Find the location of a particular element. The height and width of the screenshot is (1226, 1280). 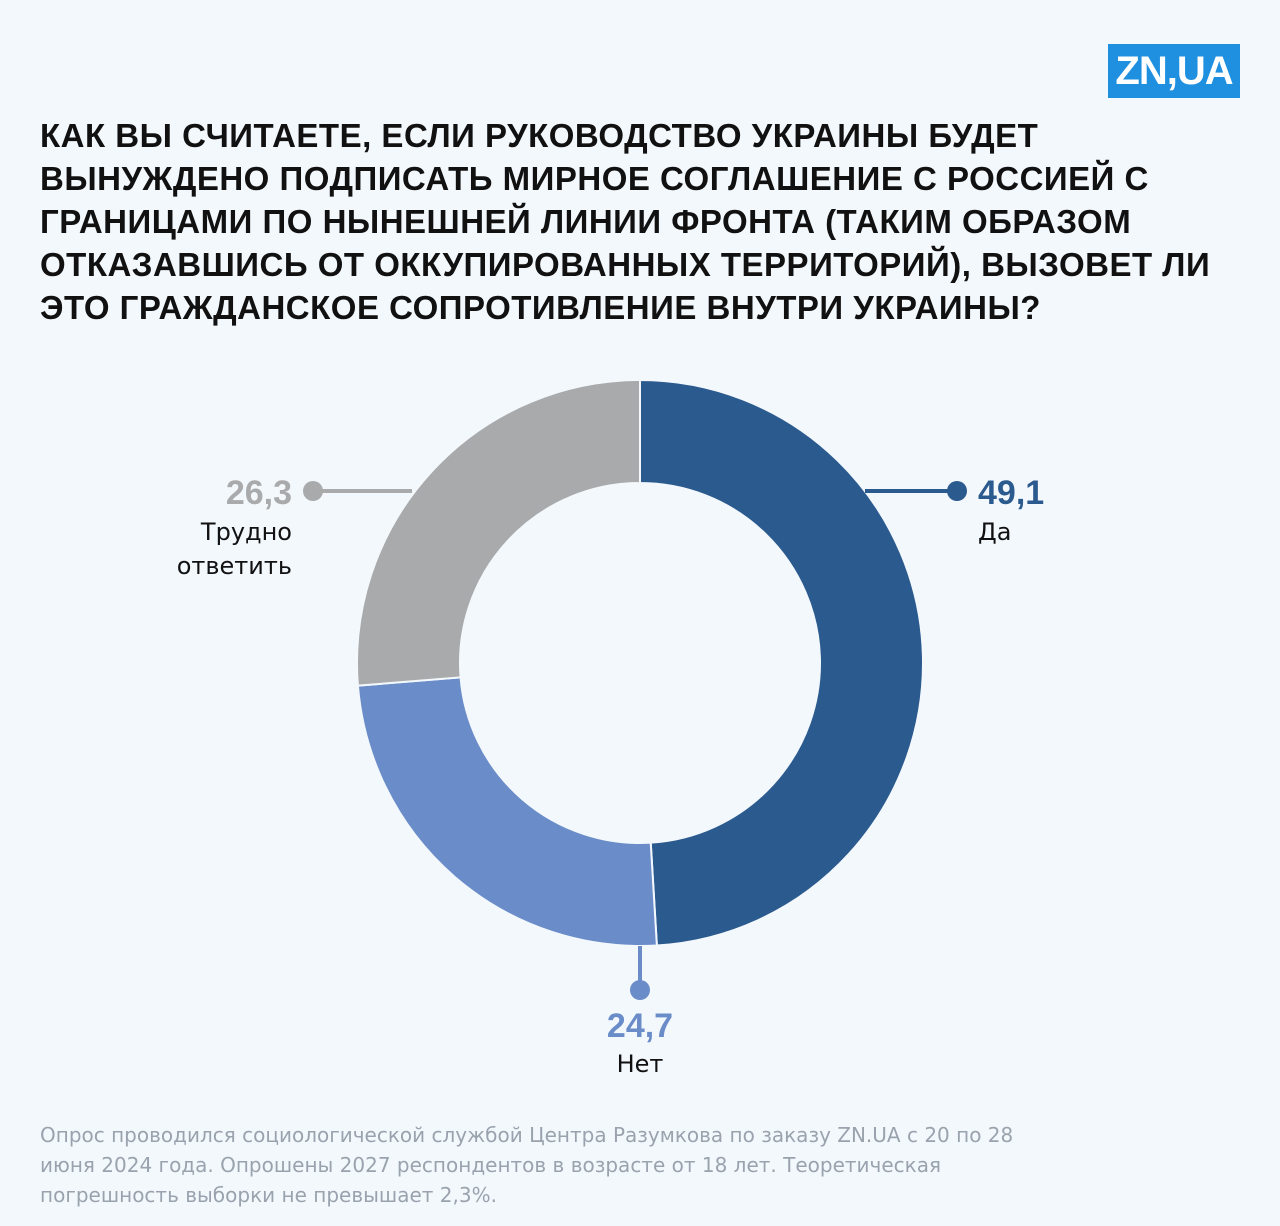

value-label: 49,1 is located at coordinates (1011, 493).